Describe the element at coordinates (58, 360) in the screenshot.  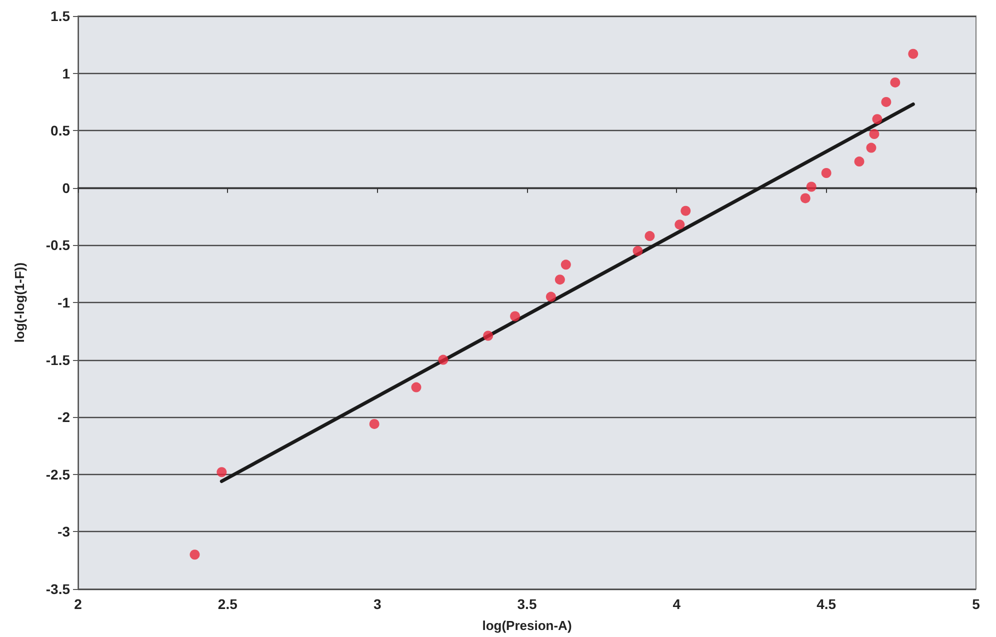
I see `y-tick-label: -1.5` at that location.